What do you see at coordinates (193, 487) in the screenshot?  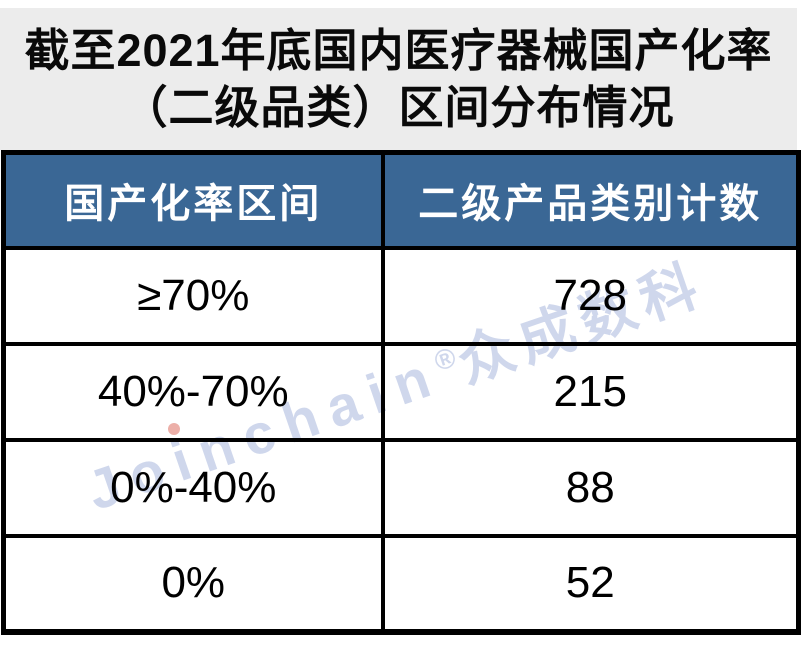 I see `cell-rate-range: 0%-40%` at bounding box center [193, 487].